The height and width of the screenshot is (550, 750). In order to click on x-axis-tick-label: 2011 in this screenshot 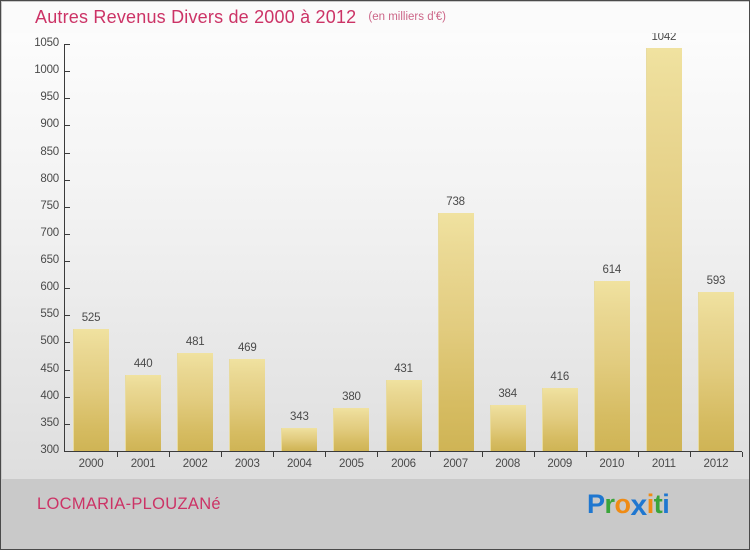, I will do `click(663, 464)`.